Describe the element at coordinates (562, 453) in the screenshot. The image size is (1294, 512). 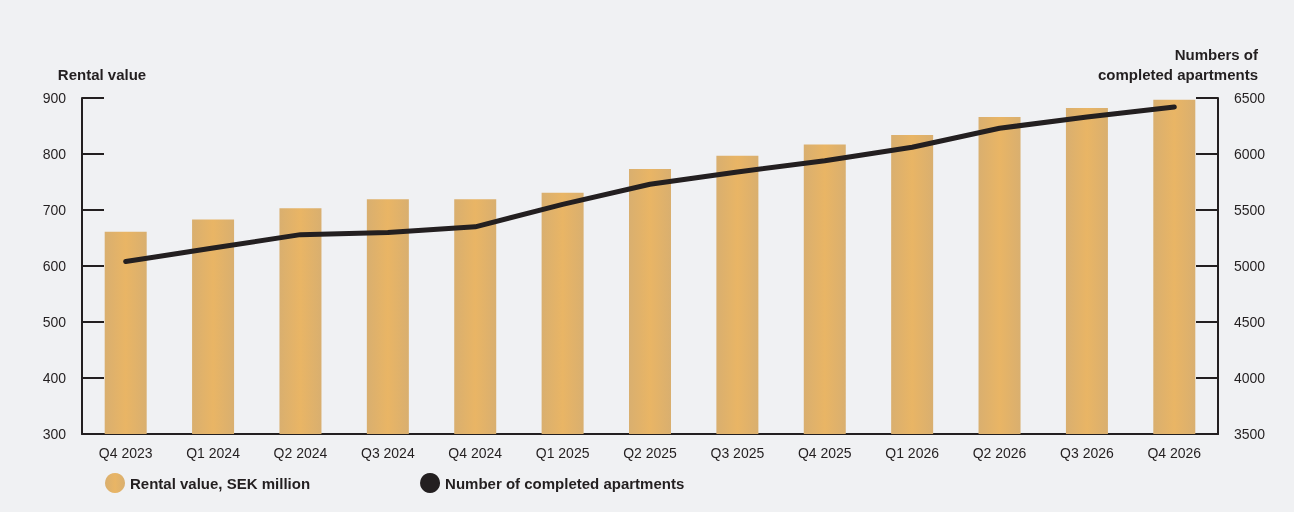
I see `x-tick-label: Q1 2025` at that location.